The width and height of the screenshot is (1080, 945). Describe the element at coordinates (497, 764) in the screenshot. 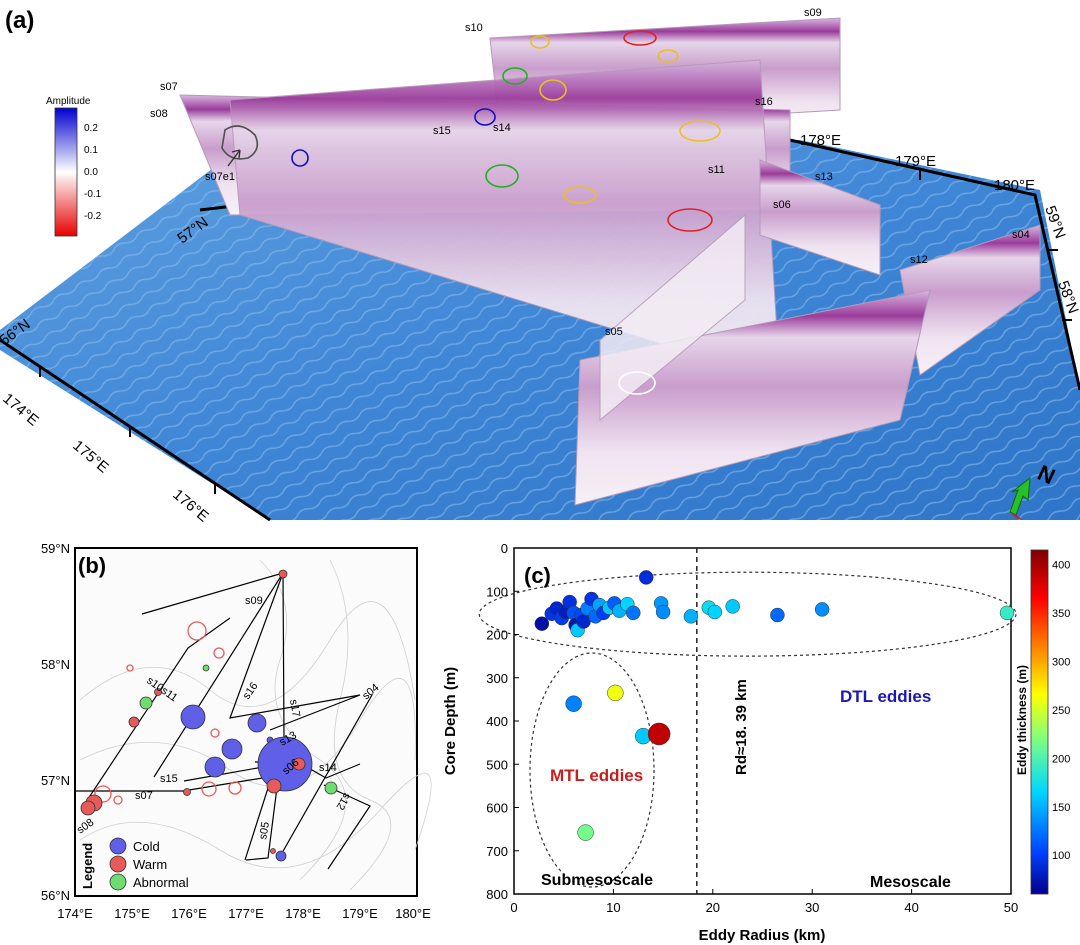

I see `y-tick-label: 500` at that location.